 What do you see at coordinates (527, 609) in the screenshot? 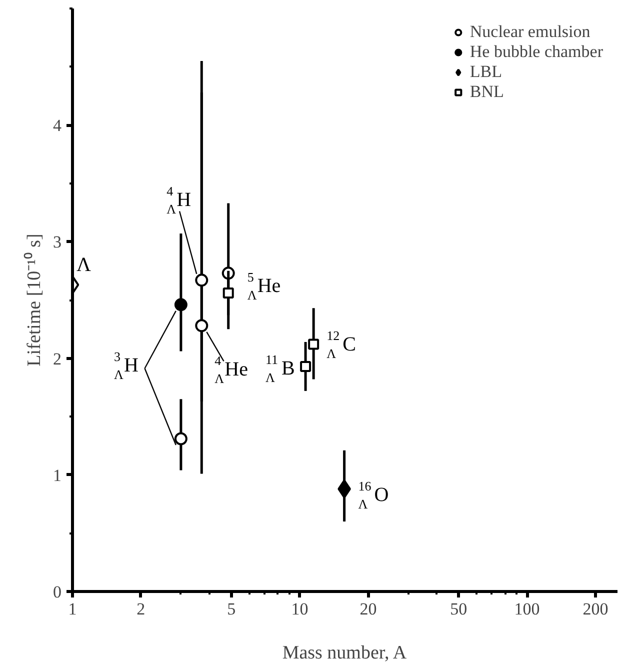
I see `x-tick-label: 100` at bounding box center [527, 609].